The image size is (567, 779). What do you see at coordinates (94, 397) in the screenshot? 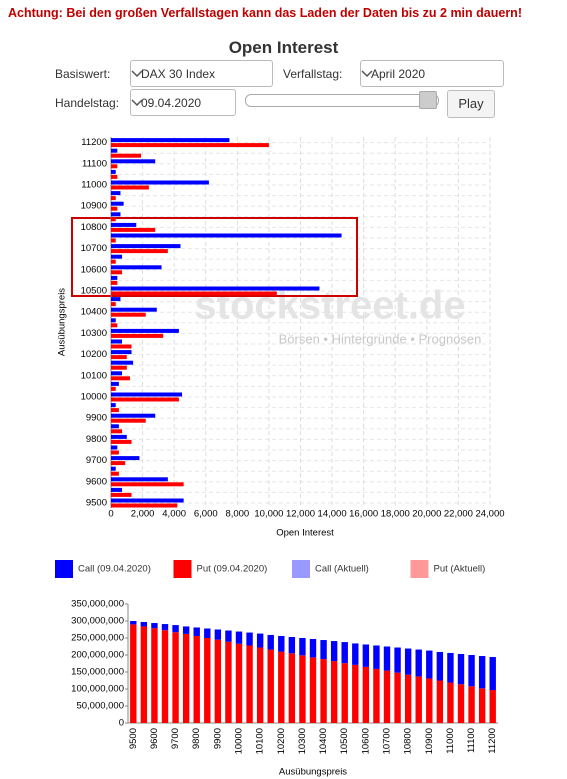
I see `y-tick-label: 10000` at bounding box center [94, 397].